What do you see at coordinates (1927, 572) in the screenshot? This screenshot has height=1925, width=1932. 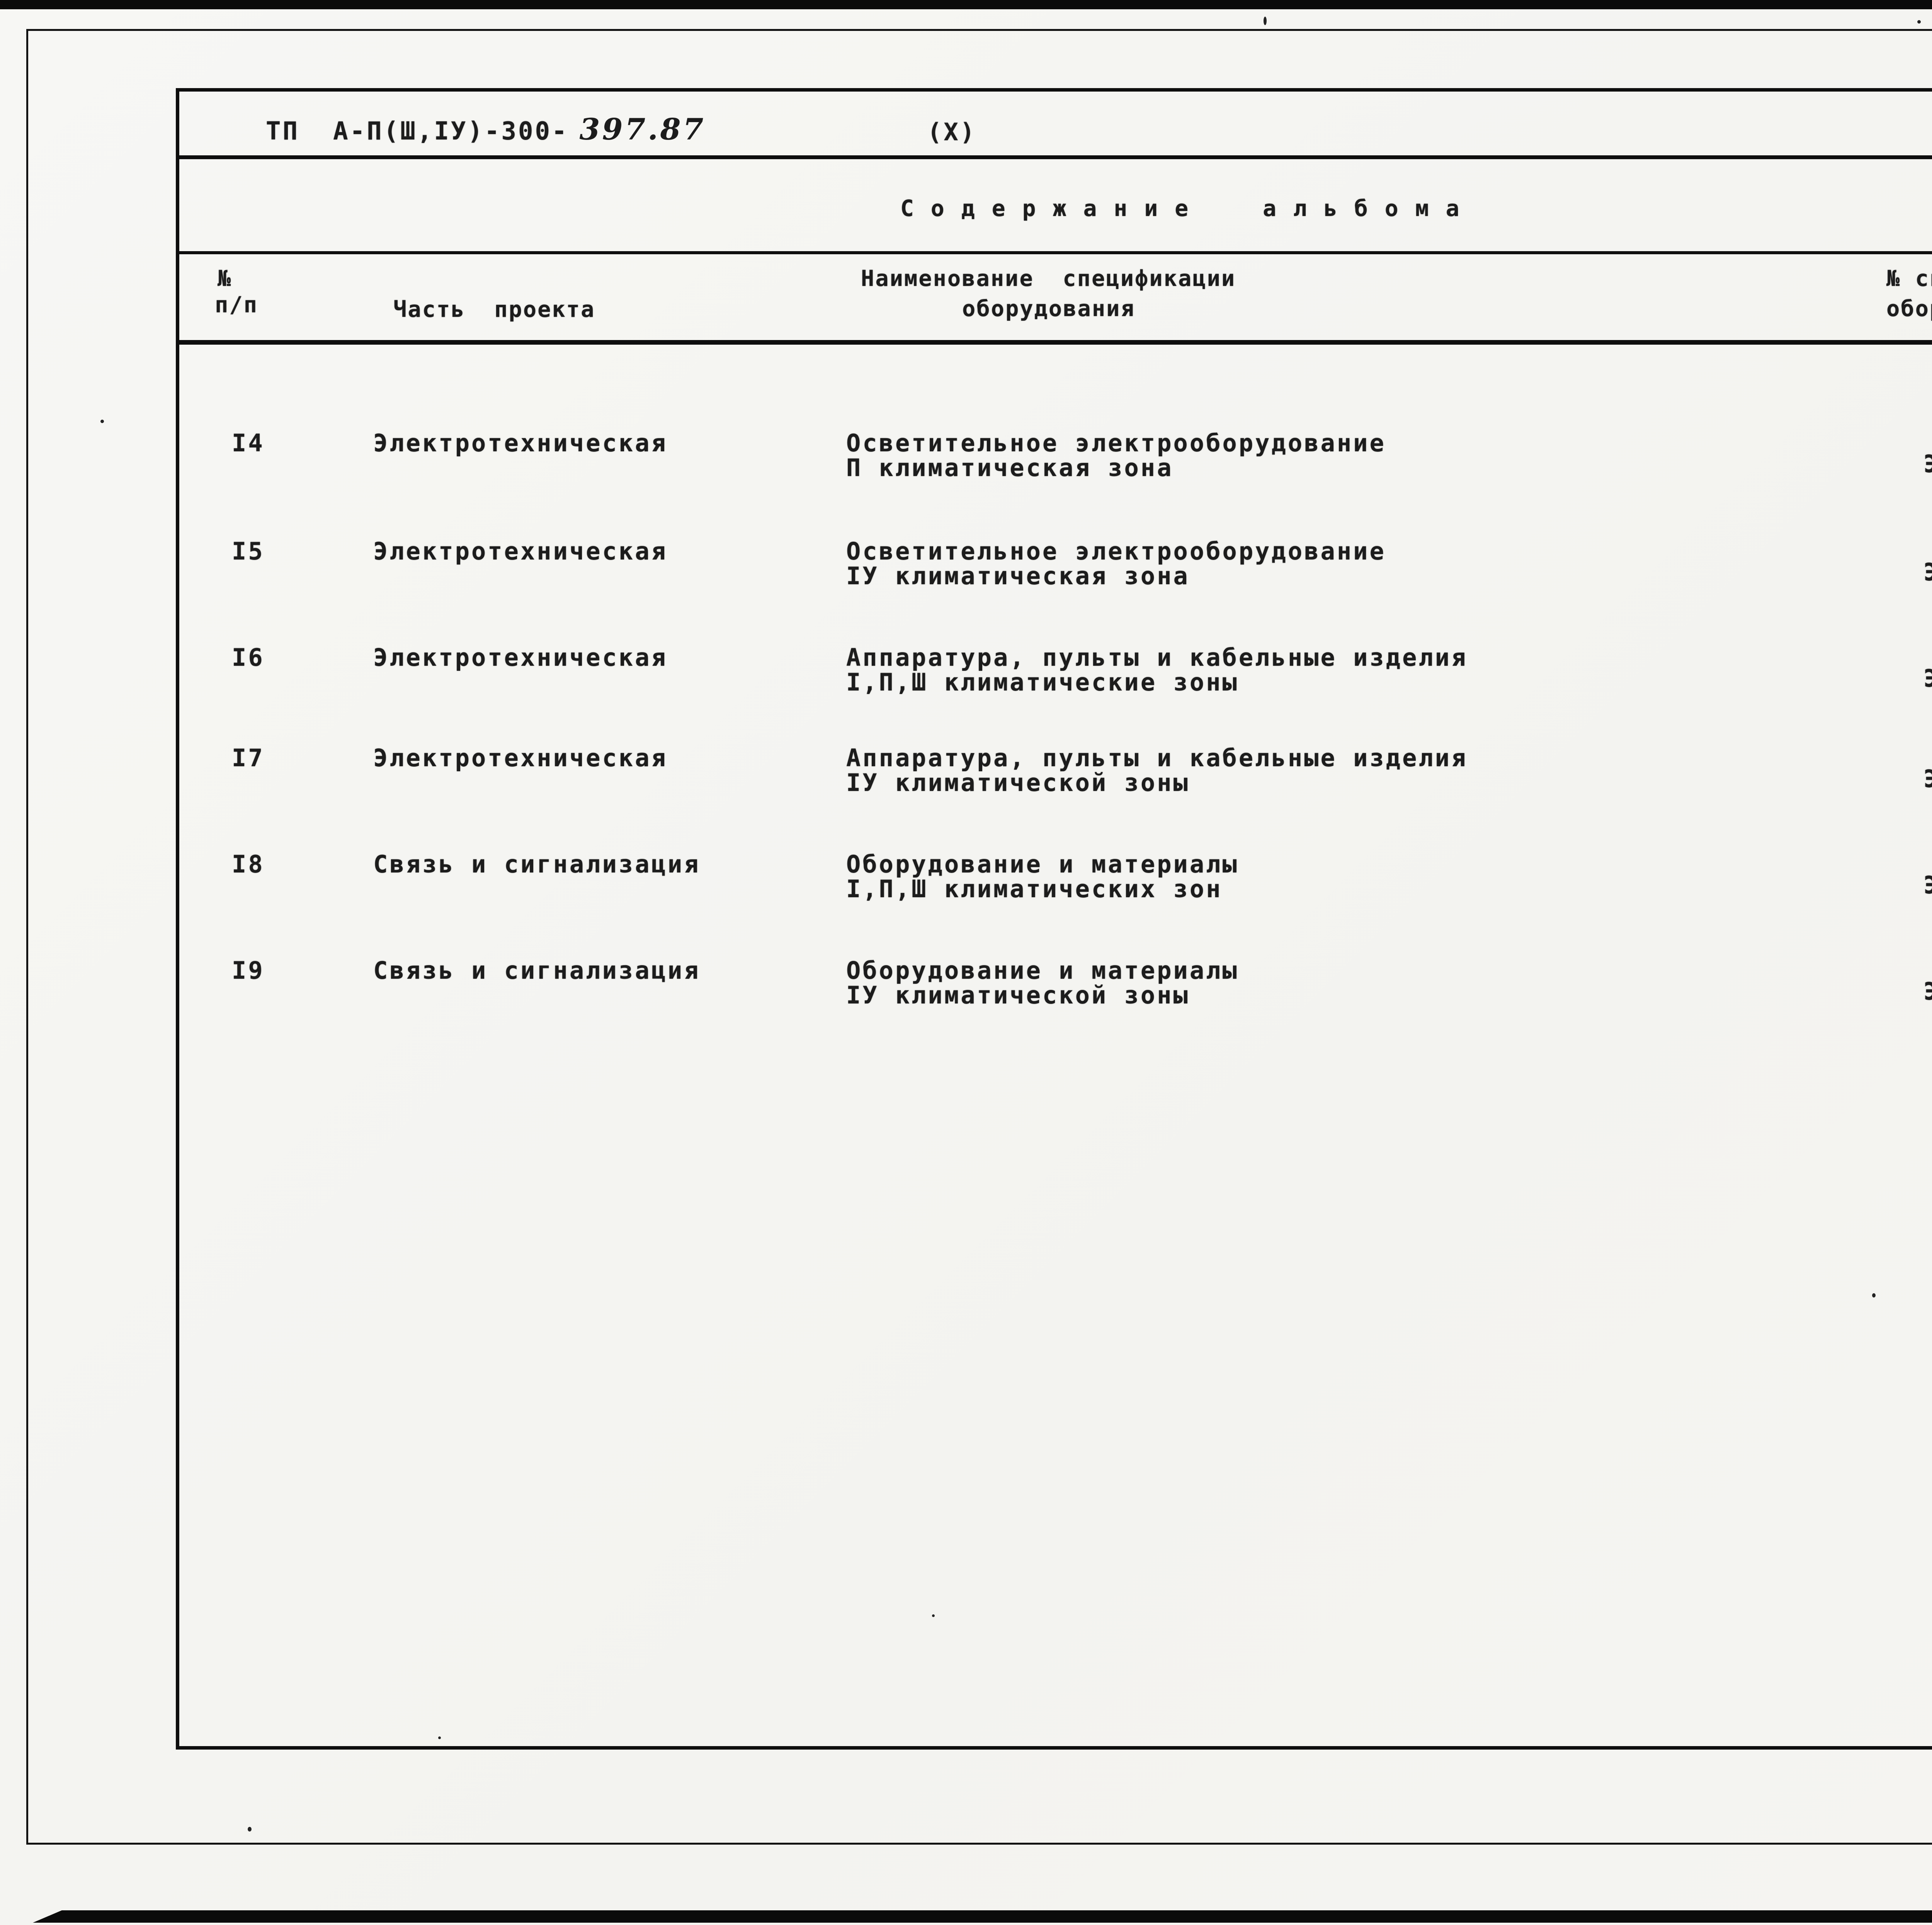 I see `row-spec-number: Э.С07` at bounding box center [1927, 572].